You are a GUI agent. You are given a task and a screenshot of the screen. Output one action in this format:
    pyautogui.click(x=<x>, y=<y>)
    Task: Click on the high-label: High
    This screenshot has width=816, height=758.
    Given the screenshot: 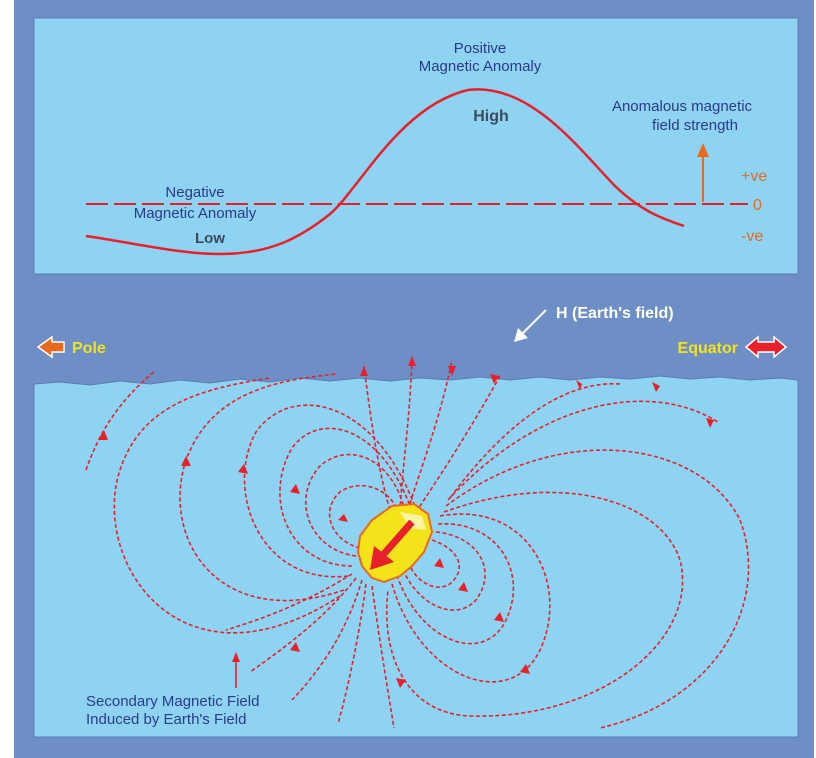 What is the action you would take?
    pyautogui.click(x=491, y=116)
    